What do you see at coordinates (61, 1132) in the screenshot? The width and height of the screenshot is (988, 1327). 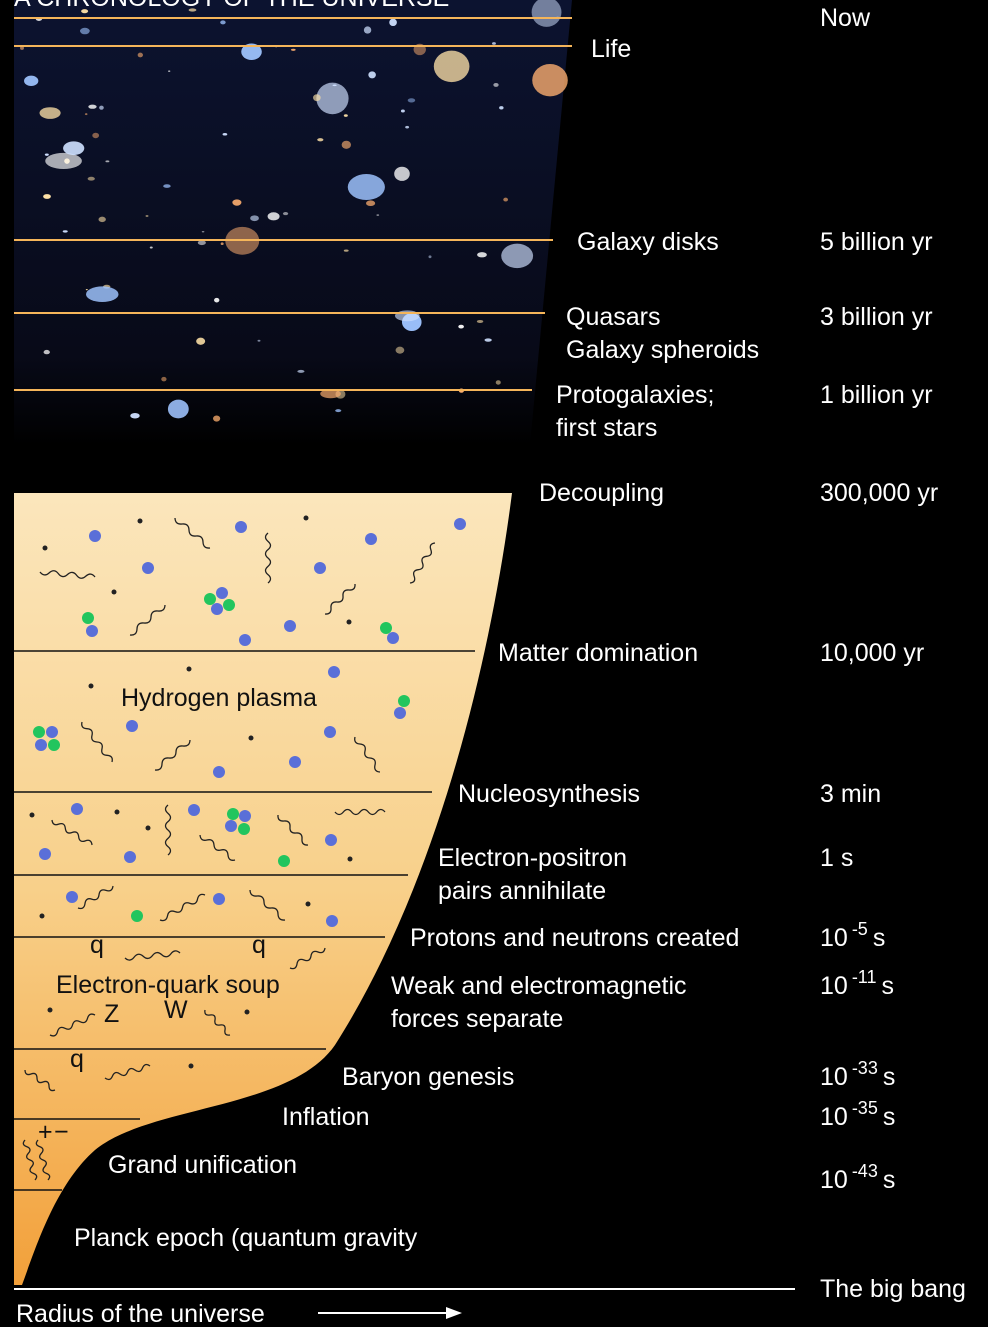 I see `particle-label: −` at bounding box center [61, 1132].